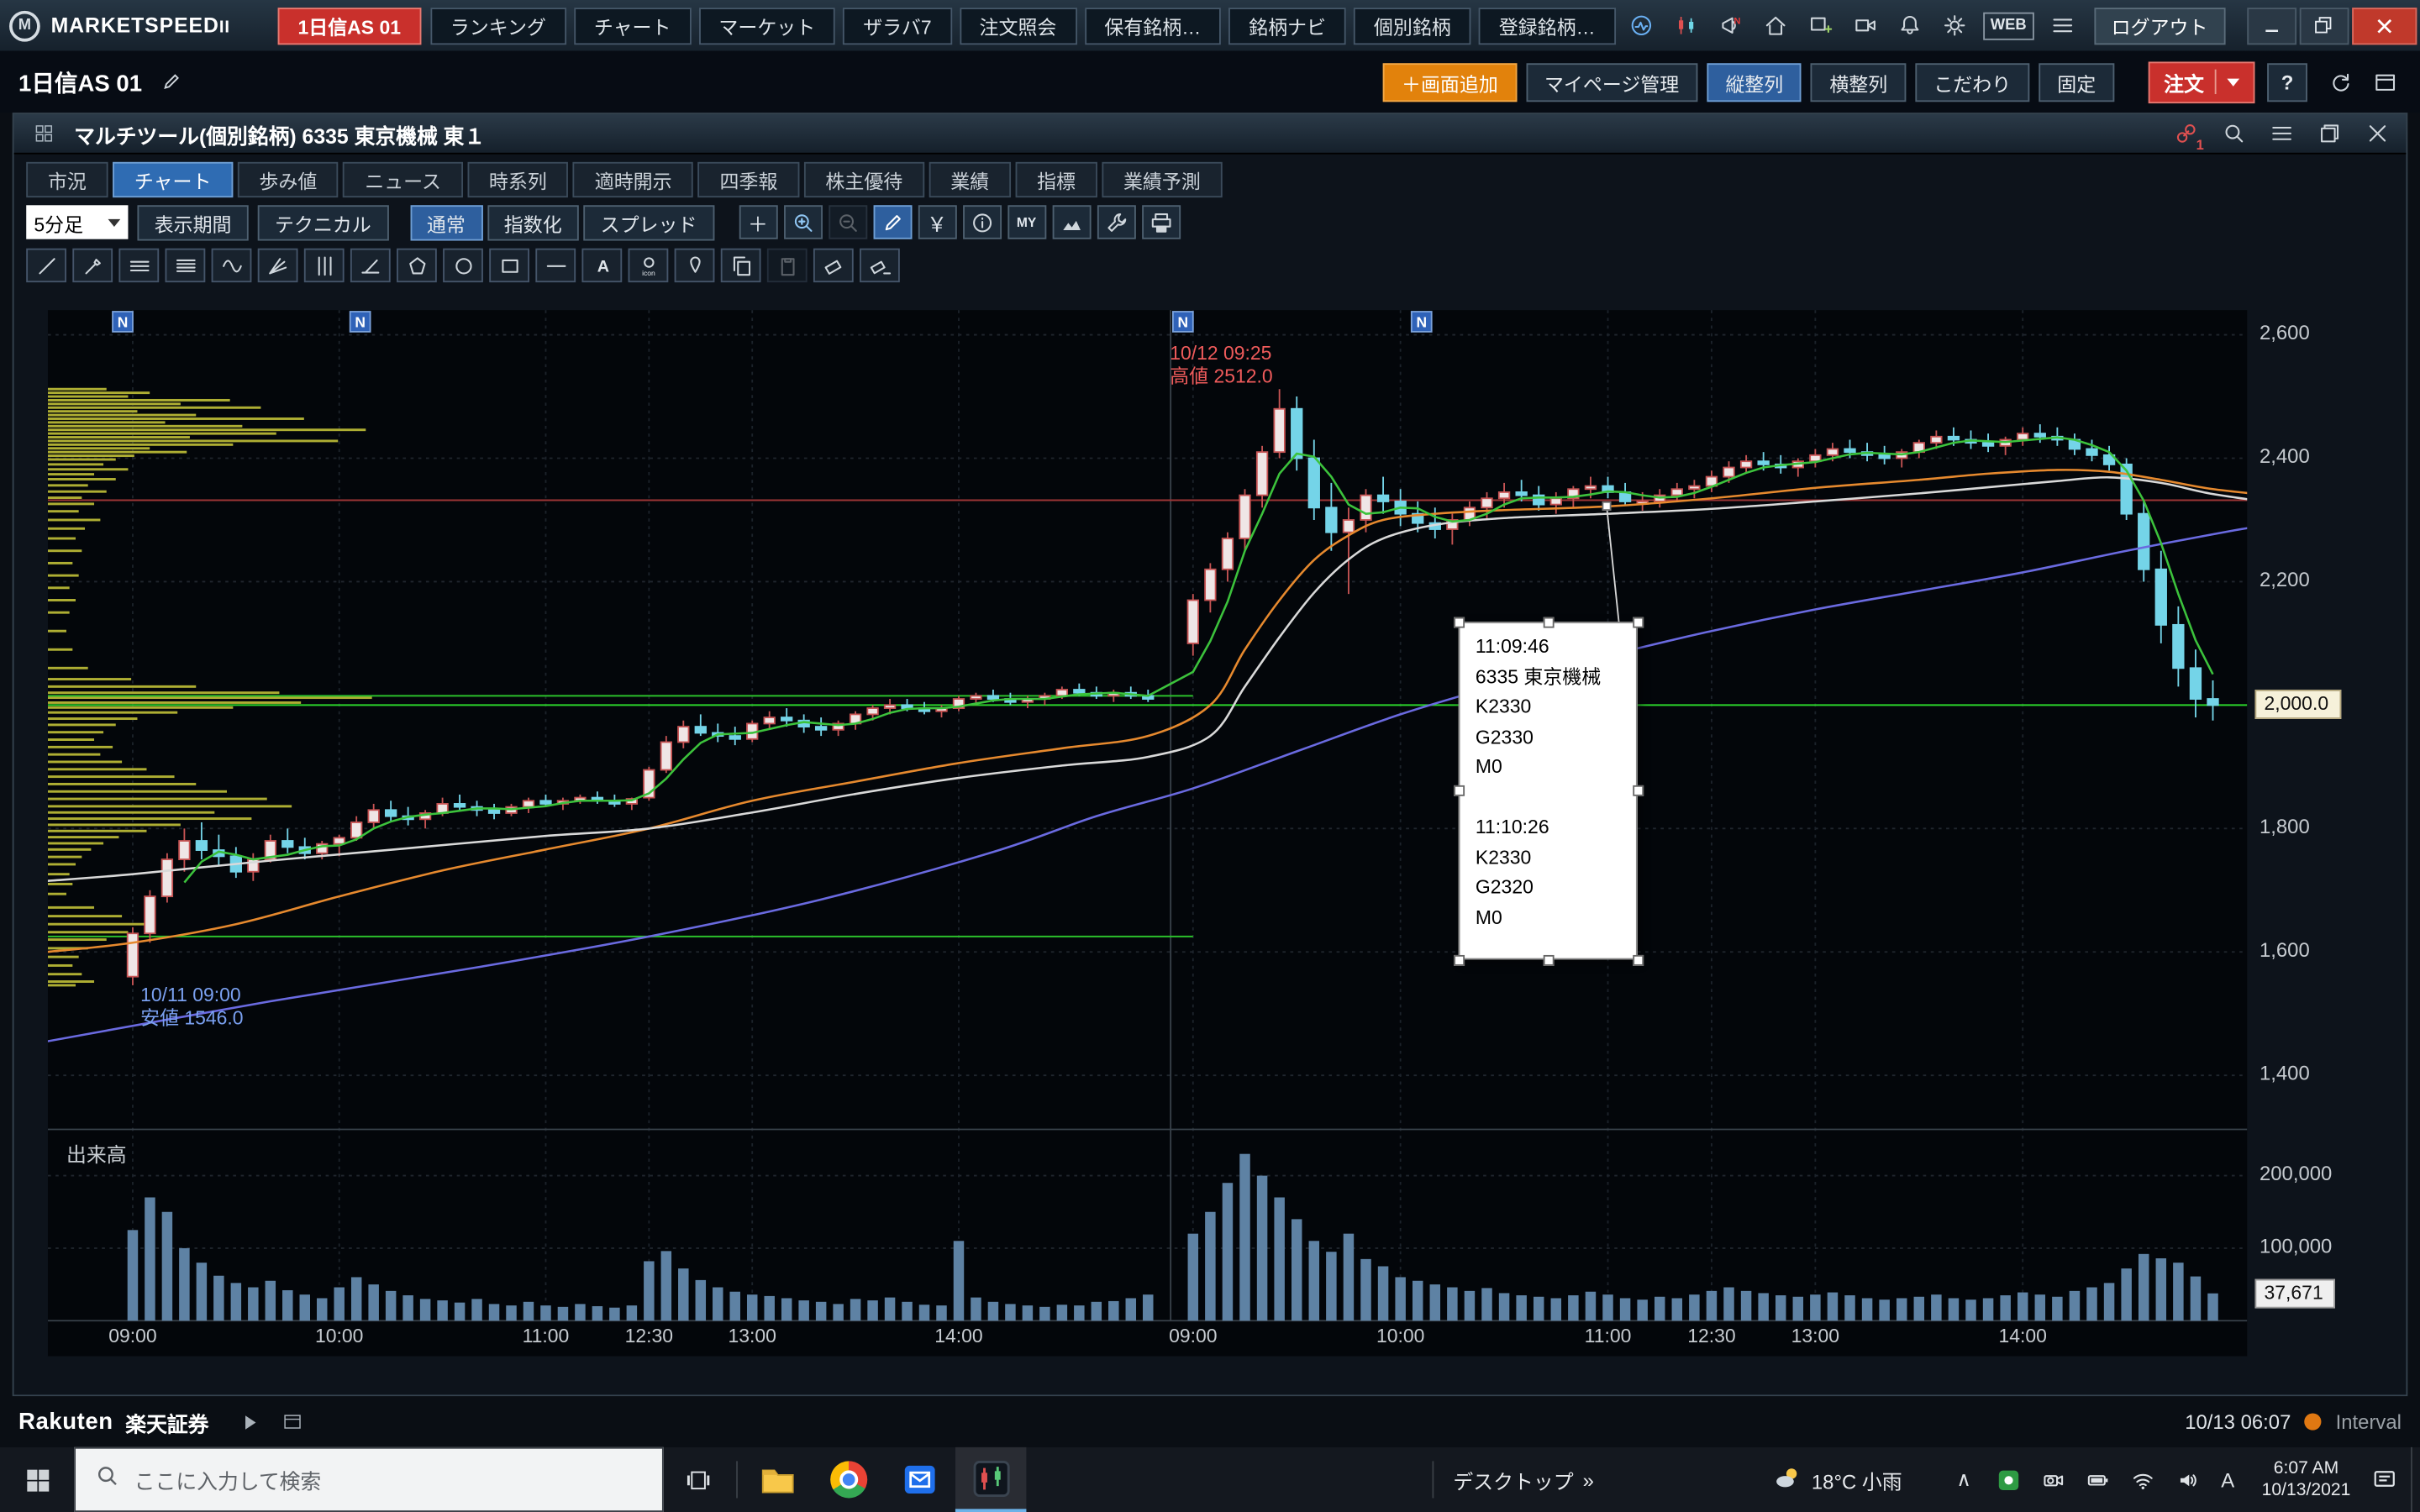 The width and height of the screenshot is (2420, 1512). What do you see at coordinates (172, 81) in the screenshot?
I see `edit-pencil-icon` at bounding box center [172, 81].